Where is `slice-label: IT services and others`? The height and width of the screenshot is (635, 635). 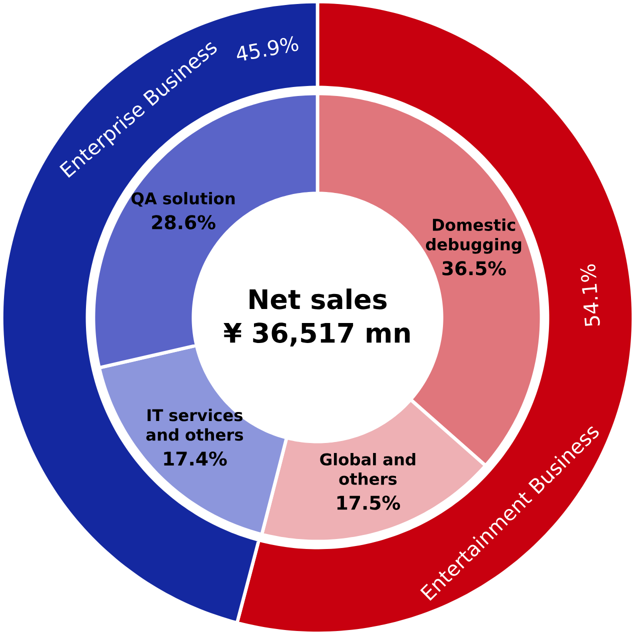 slice-label: IT services and others is located at coordinates (194, 424).